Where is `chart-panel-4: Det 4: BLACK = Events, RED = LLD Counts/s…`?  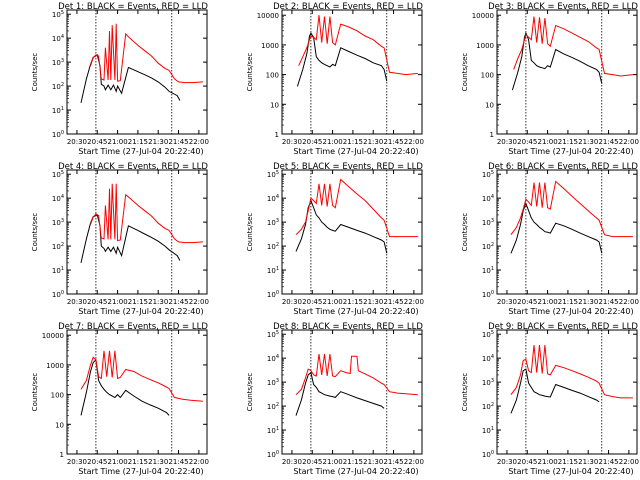
chart-panel-4: Det 4: BLACK = Events, RED = LLD Counts/s… is located at coordinates (120, 239).